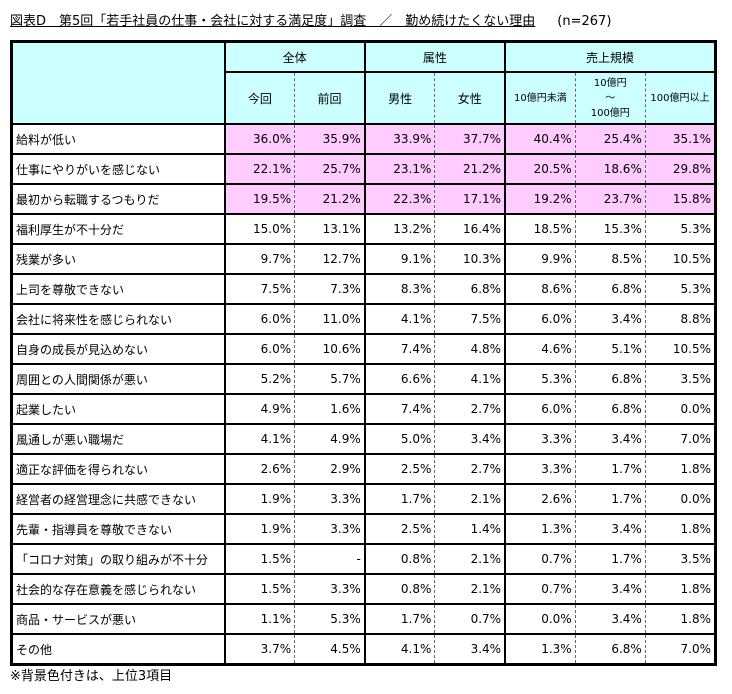 This screenshot has height=694, width=732. Describe the element at coordinates (118, 199) in the screenshot. I see `row-label: 最初から転職するつもりだ` at that location.